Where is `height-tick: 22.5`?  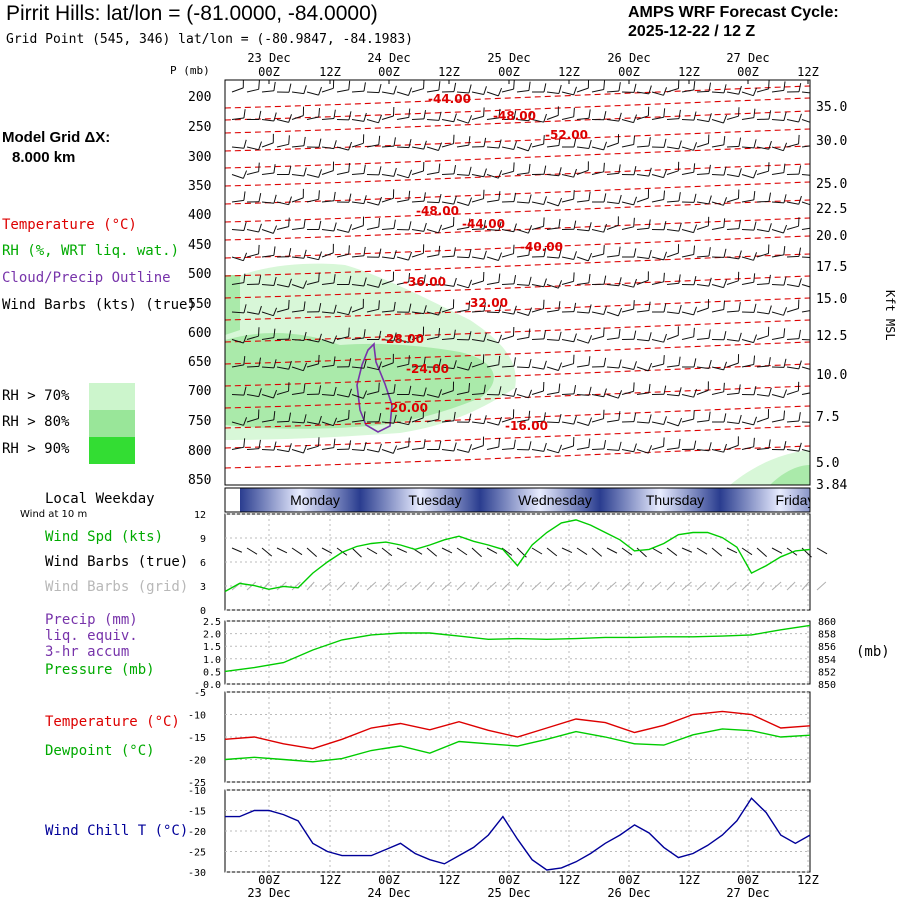
height-tick: 22.5 is located at coordinates (831, 209).